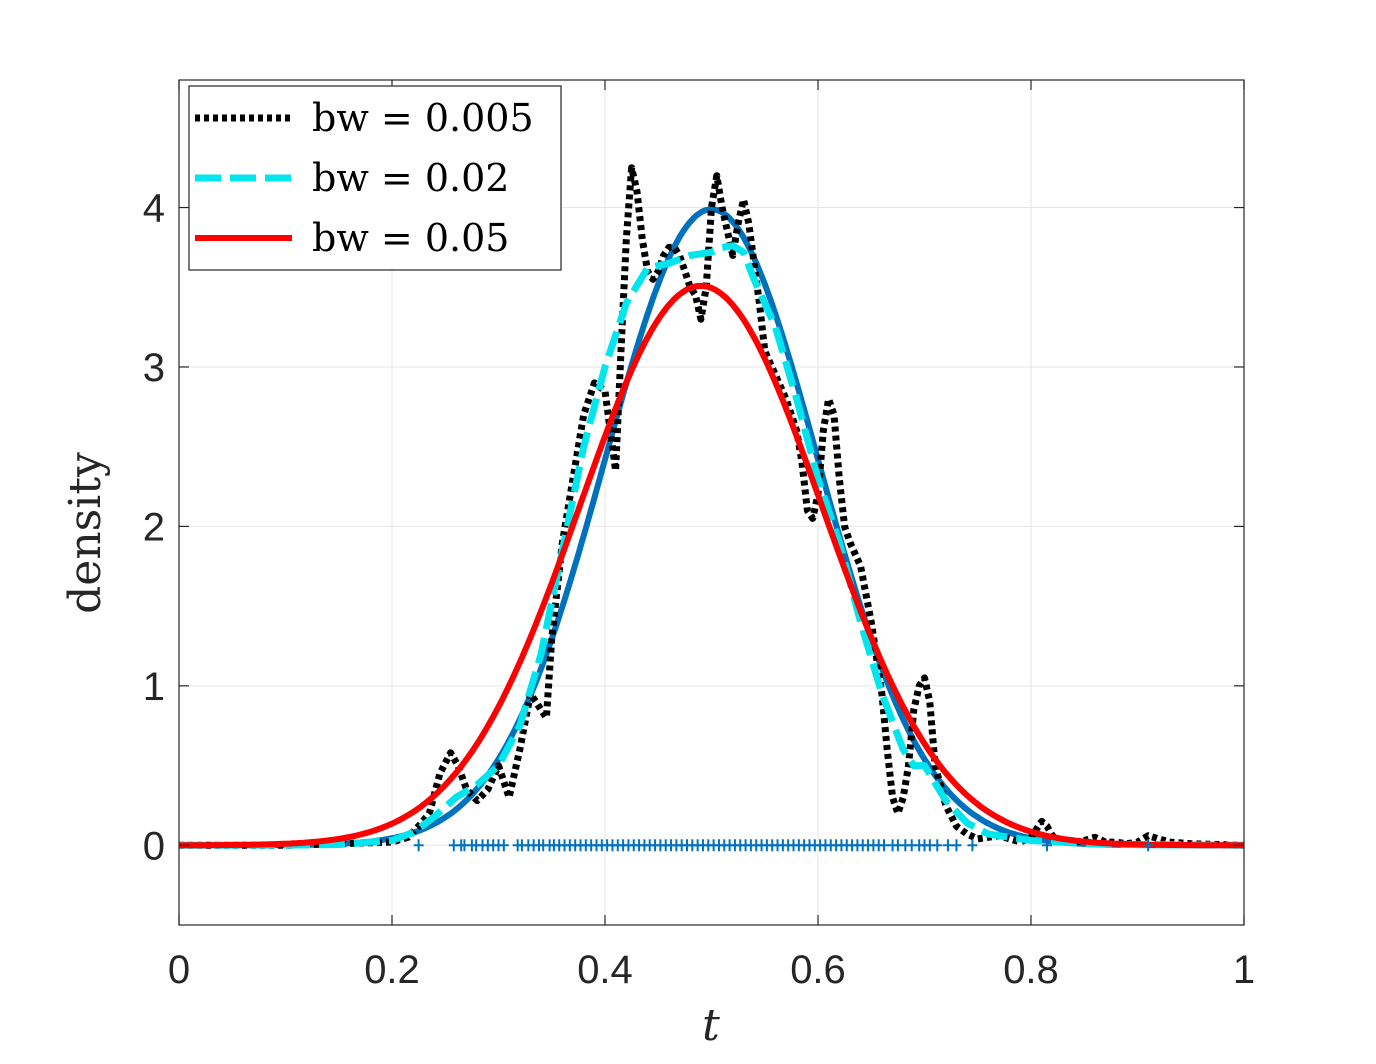  What do you see at coordinates (410, 238) in the screenshot?
I see `legend-label: bw = 0.05` at bounding box center [410, 238].